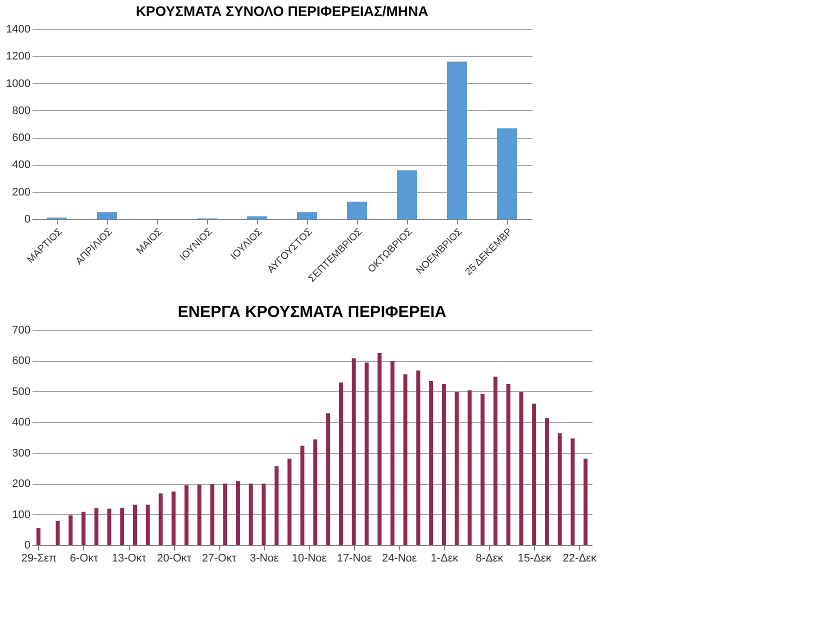 The image size is (837, 637). Describe the element at coordinates (312, 312) in the screenshot. I see `chart-title: ΕΝΕΡΓΑ ΚΡΟΥΣΜΑΤΑ ΠΕΡΙΦΕΡΕΙΑ` at that location.